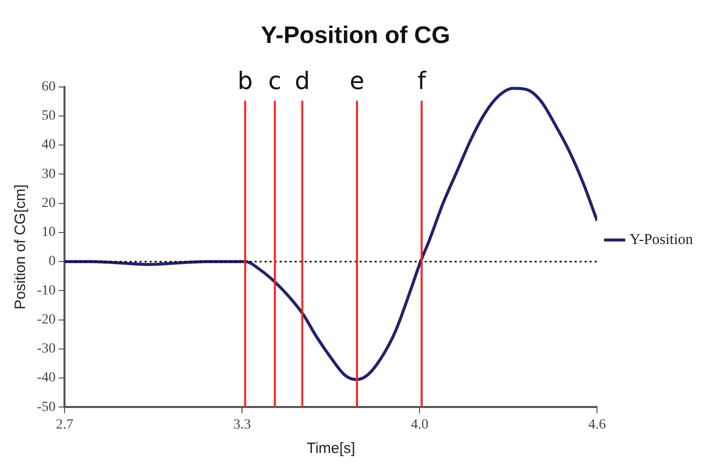 The image size is (711, 470). I want to click on x-tick-label: 4.6, so click(597, 424).